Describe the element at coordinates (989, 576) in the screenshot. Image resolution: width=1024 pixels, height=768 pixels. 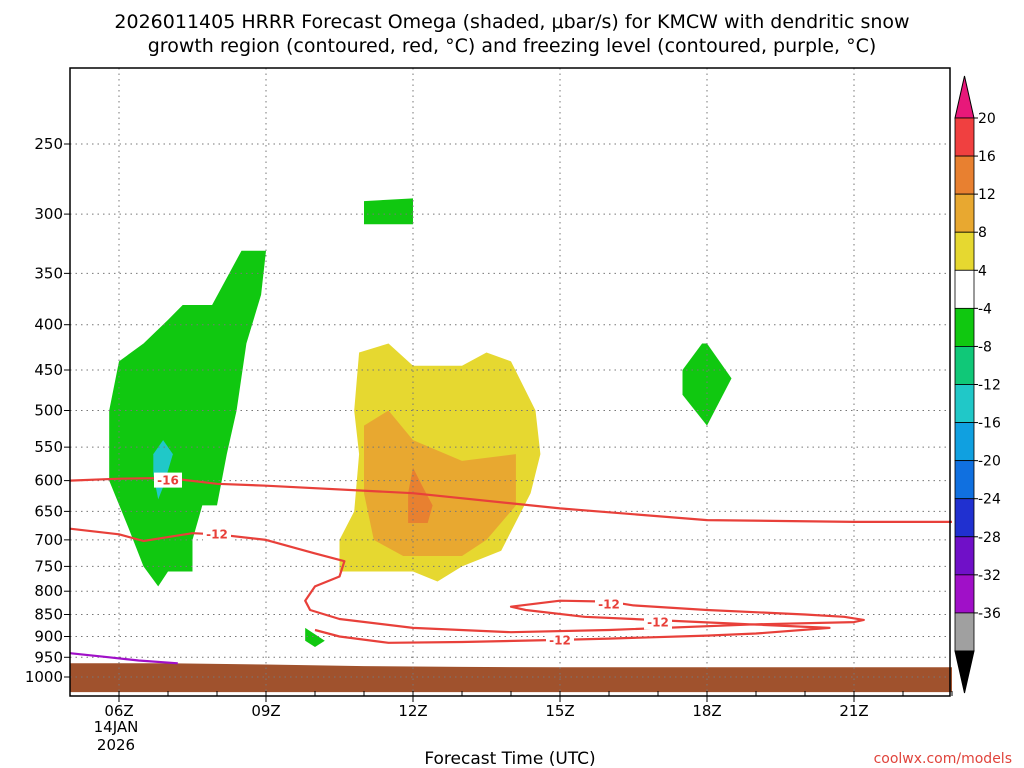
I see `colorbar-label--32: -32` at that location.